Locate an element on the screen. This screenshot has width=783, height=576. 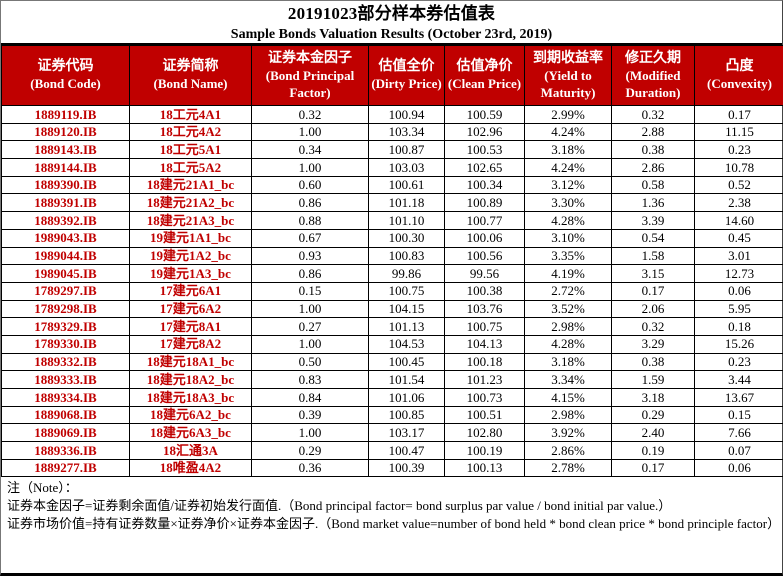
cell-bond-code: 1889069.IB is located at coordinates (65, 433).